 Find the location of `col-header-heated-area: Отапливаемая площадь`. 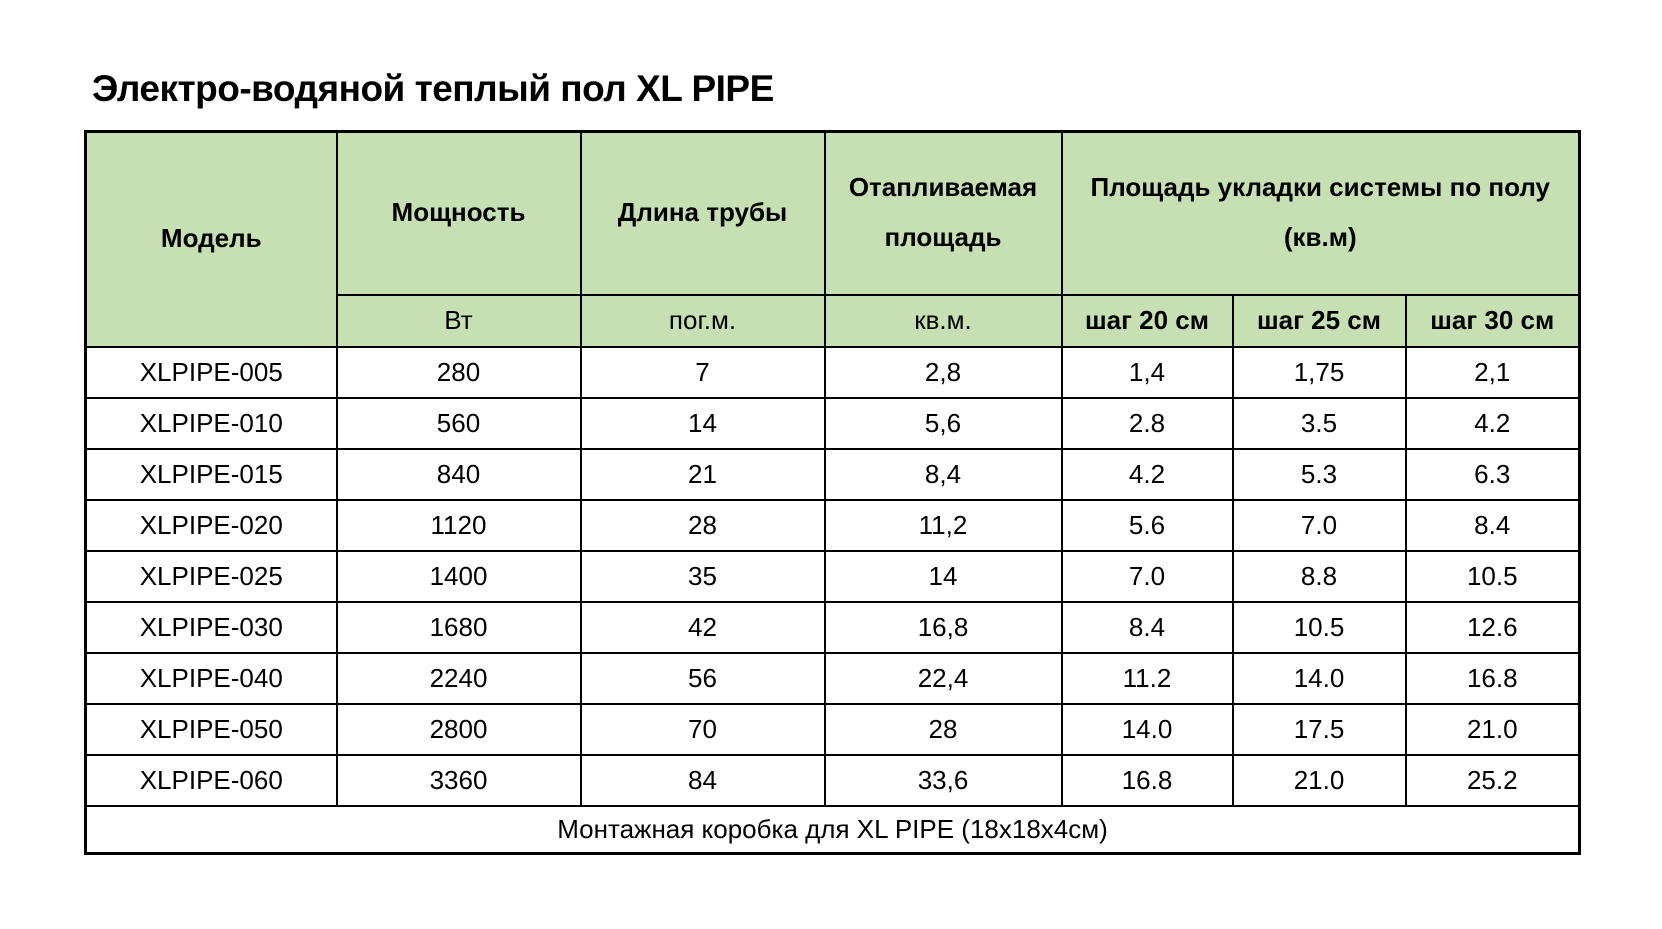

col-header-heated-area: Отапливаемая площадь is located at coordinates (943, 213).